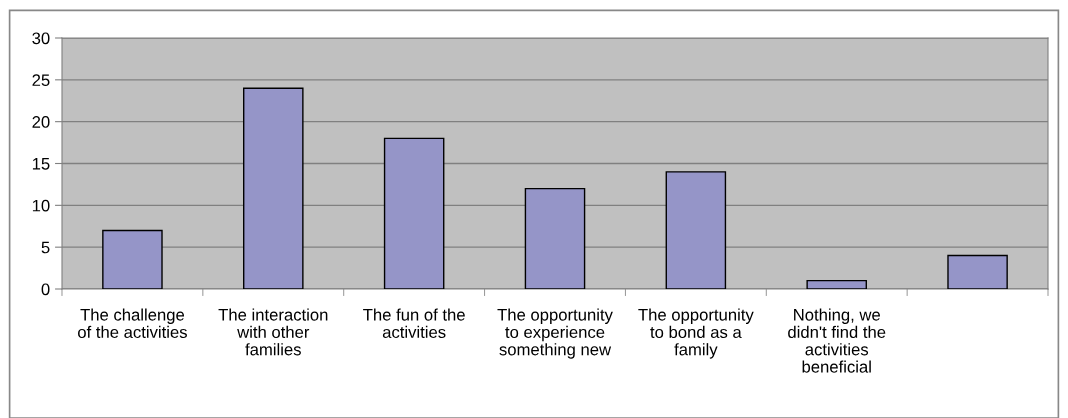 The image size is (1068, 418). What do you see at coordinates (837, 340) in the screenshot?
I see `x-tick-label: Nothing, we didn't find the activities beneficial` at bounding box center [837, 340].